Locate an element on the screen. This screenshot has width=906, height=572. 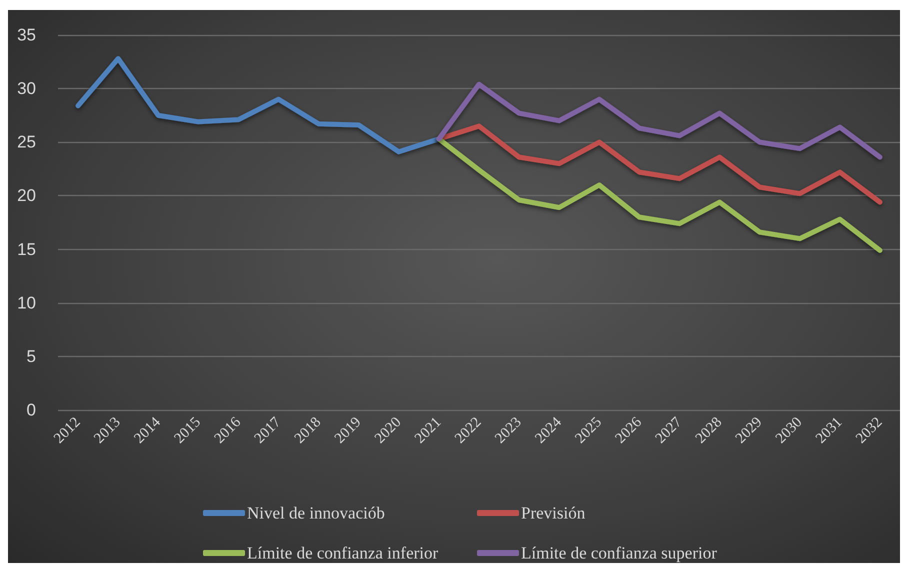
x-tick-label: 2021 is located at coordinates (428, 430).